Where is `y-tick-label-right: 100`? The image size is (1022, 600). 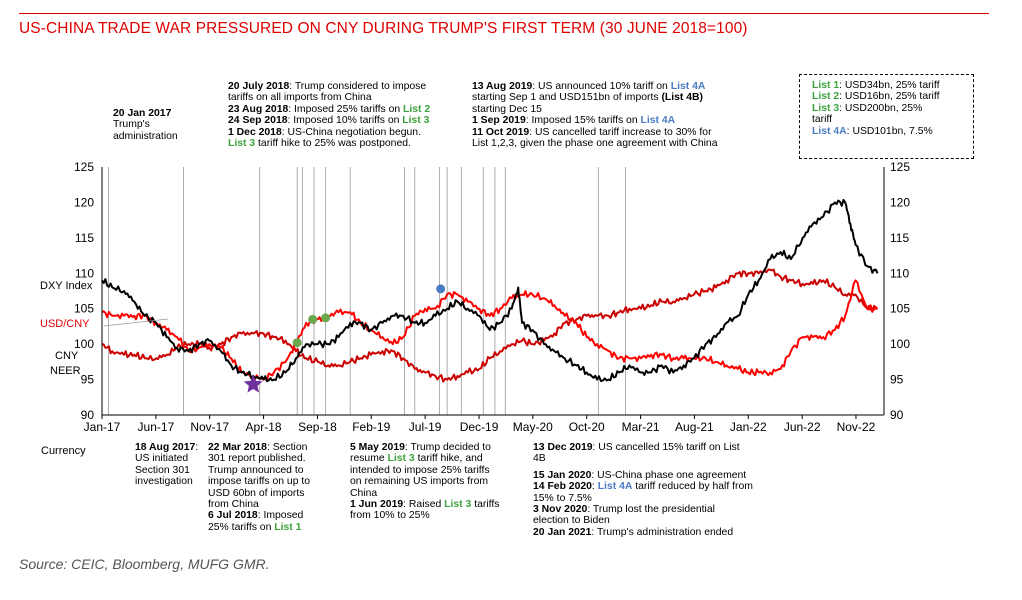
y-tick-label-right: 100 is located at coordinates (900, 344).